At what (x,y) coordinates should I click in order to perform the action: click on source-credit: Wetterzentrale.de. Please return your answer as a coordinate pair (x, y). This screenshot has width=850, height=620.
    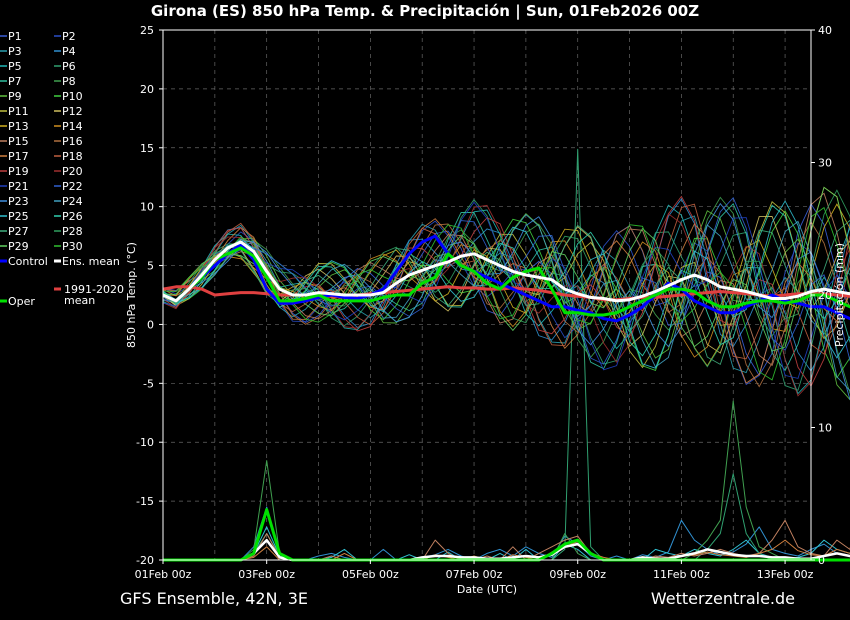
    Looking at the image, I should click on (722, 598).